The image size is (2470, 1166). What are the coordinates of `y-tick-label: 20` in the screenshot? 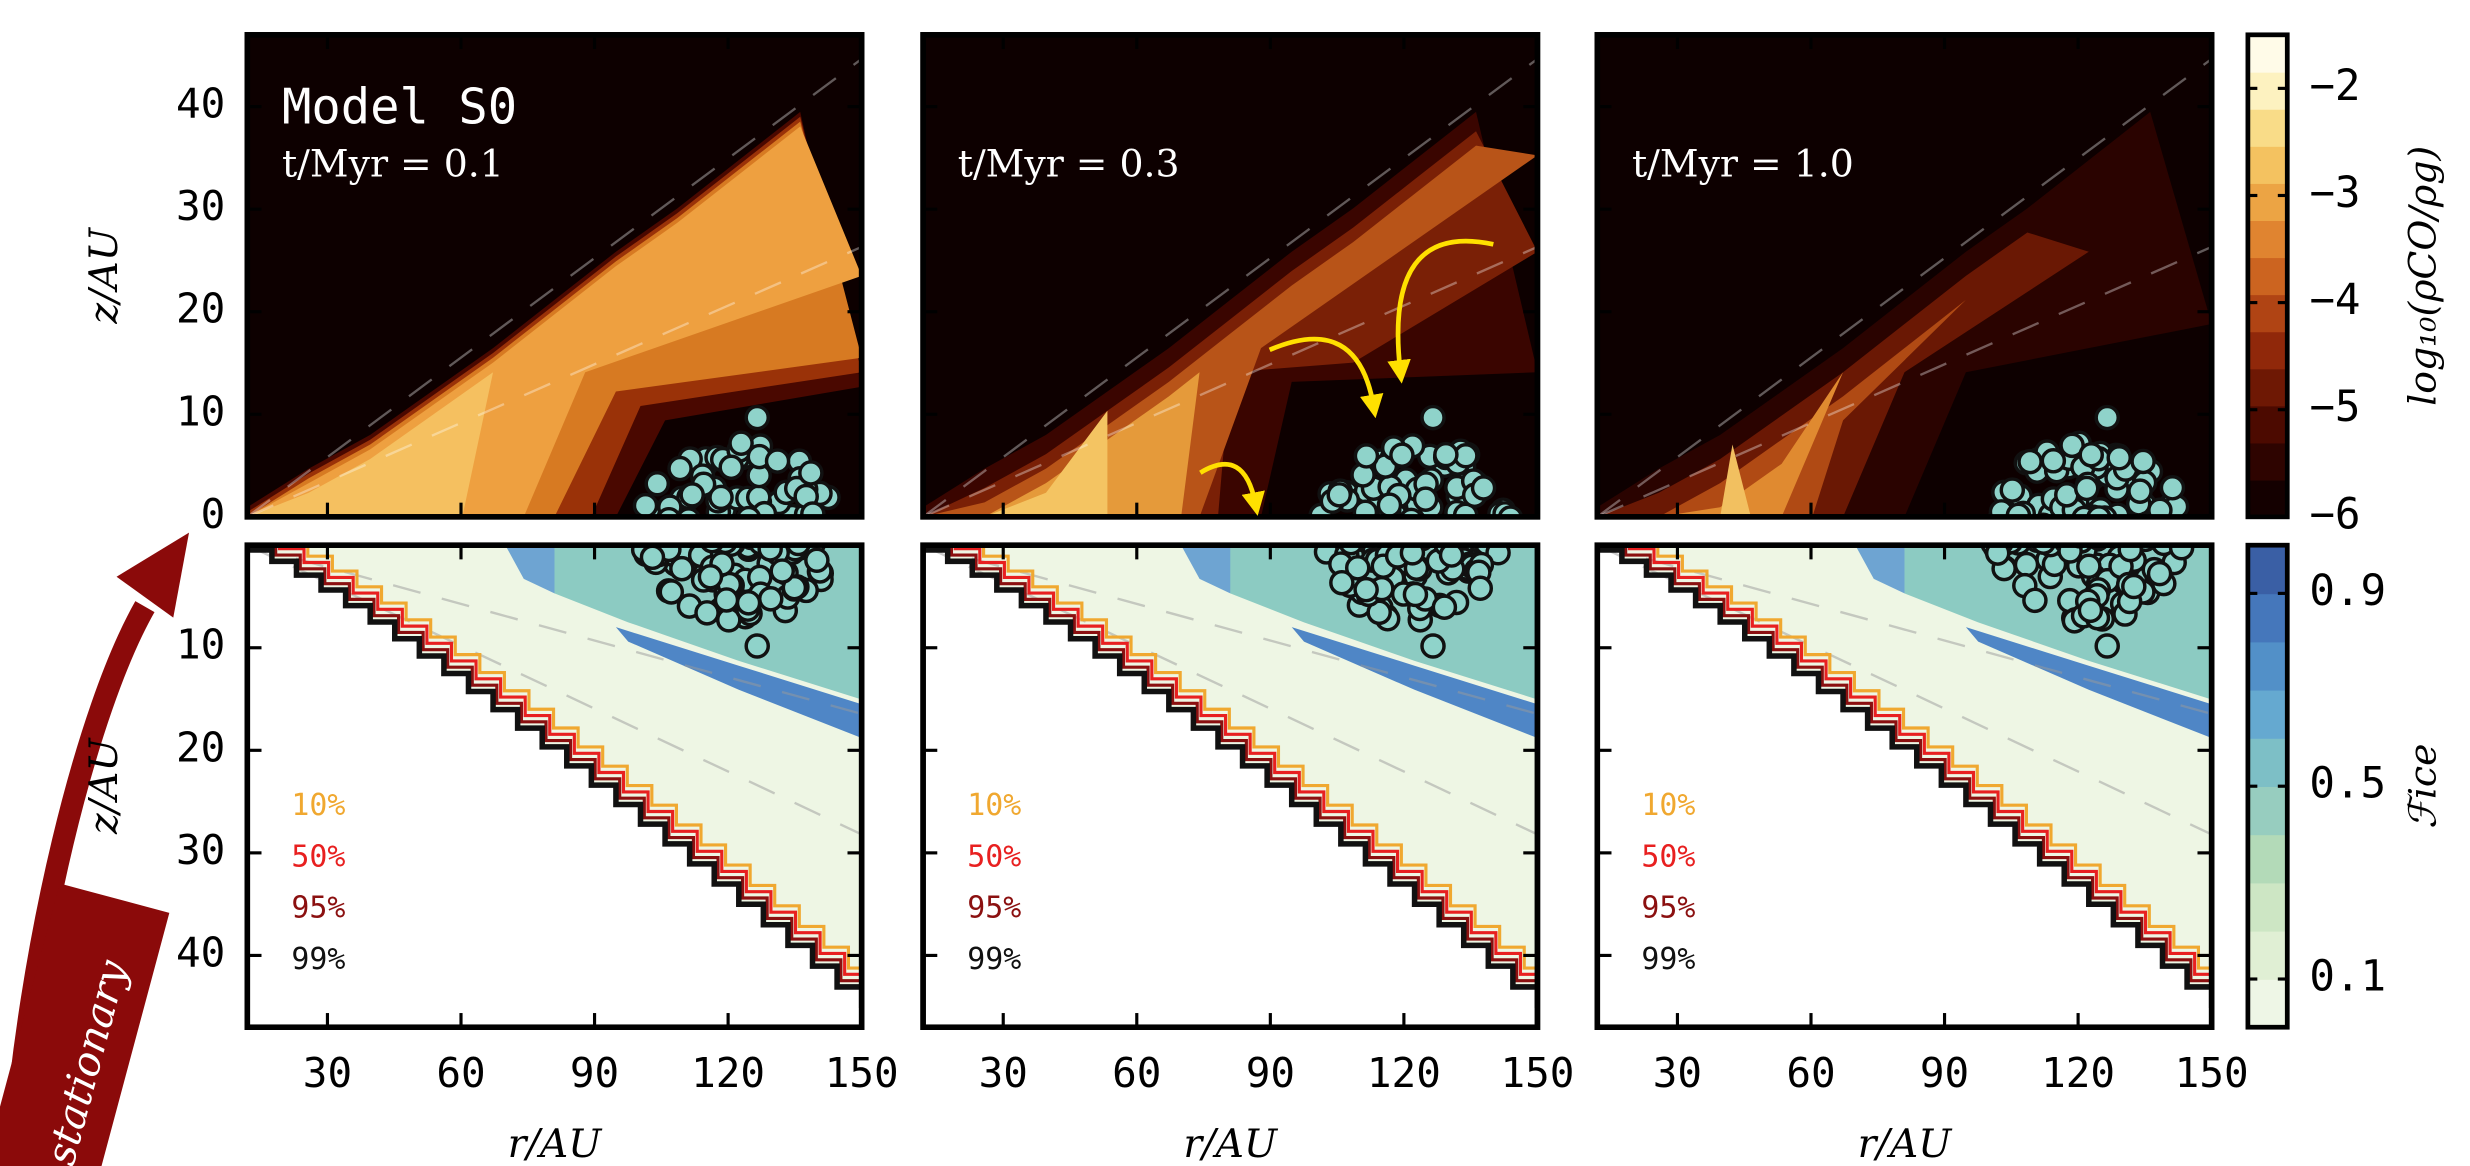 It's located at (200, 747).